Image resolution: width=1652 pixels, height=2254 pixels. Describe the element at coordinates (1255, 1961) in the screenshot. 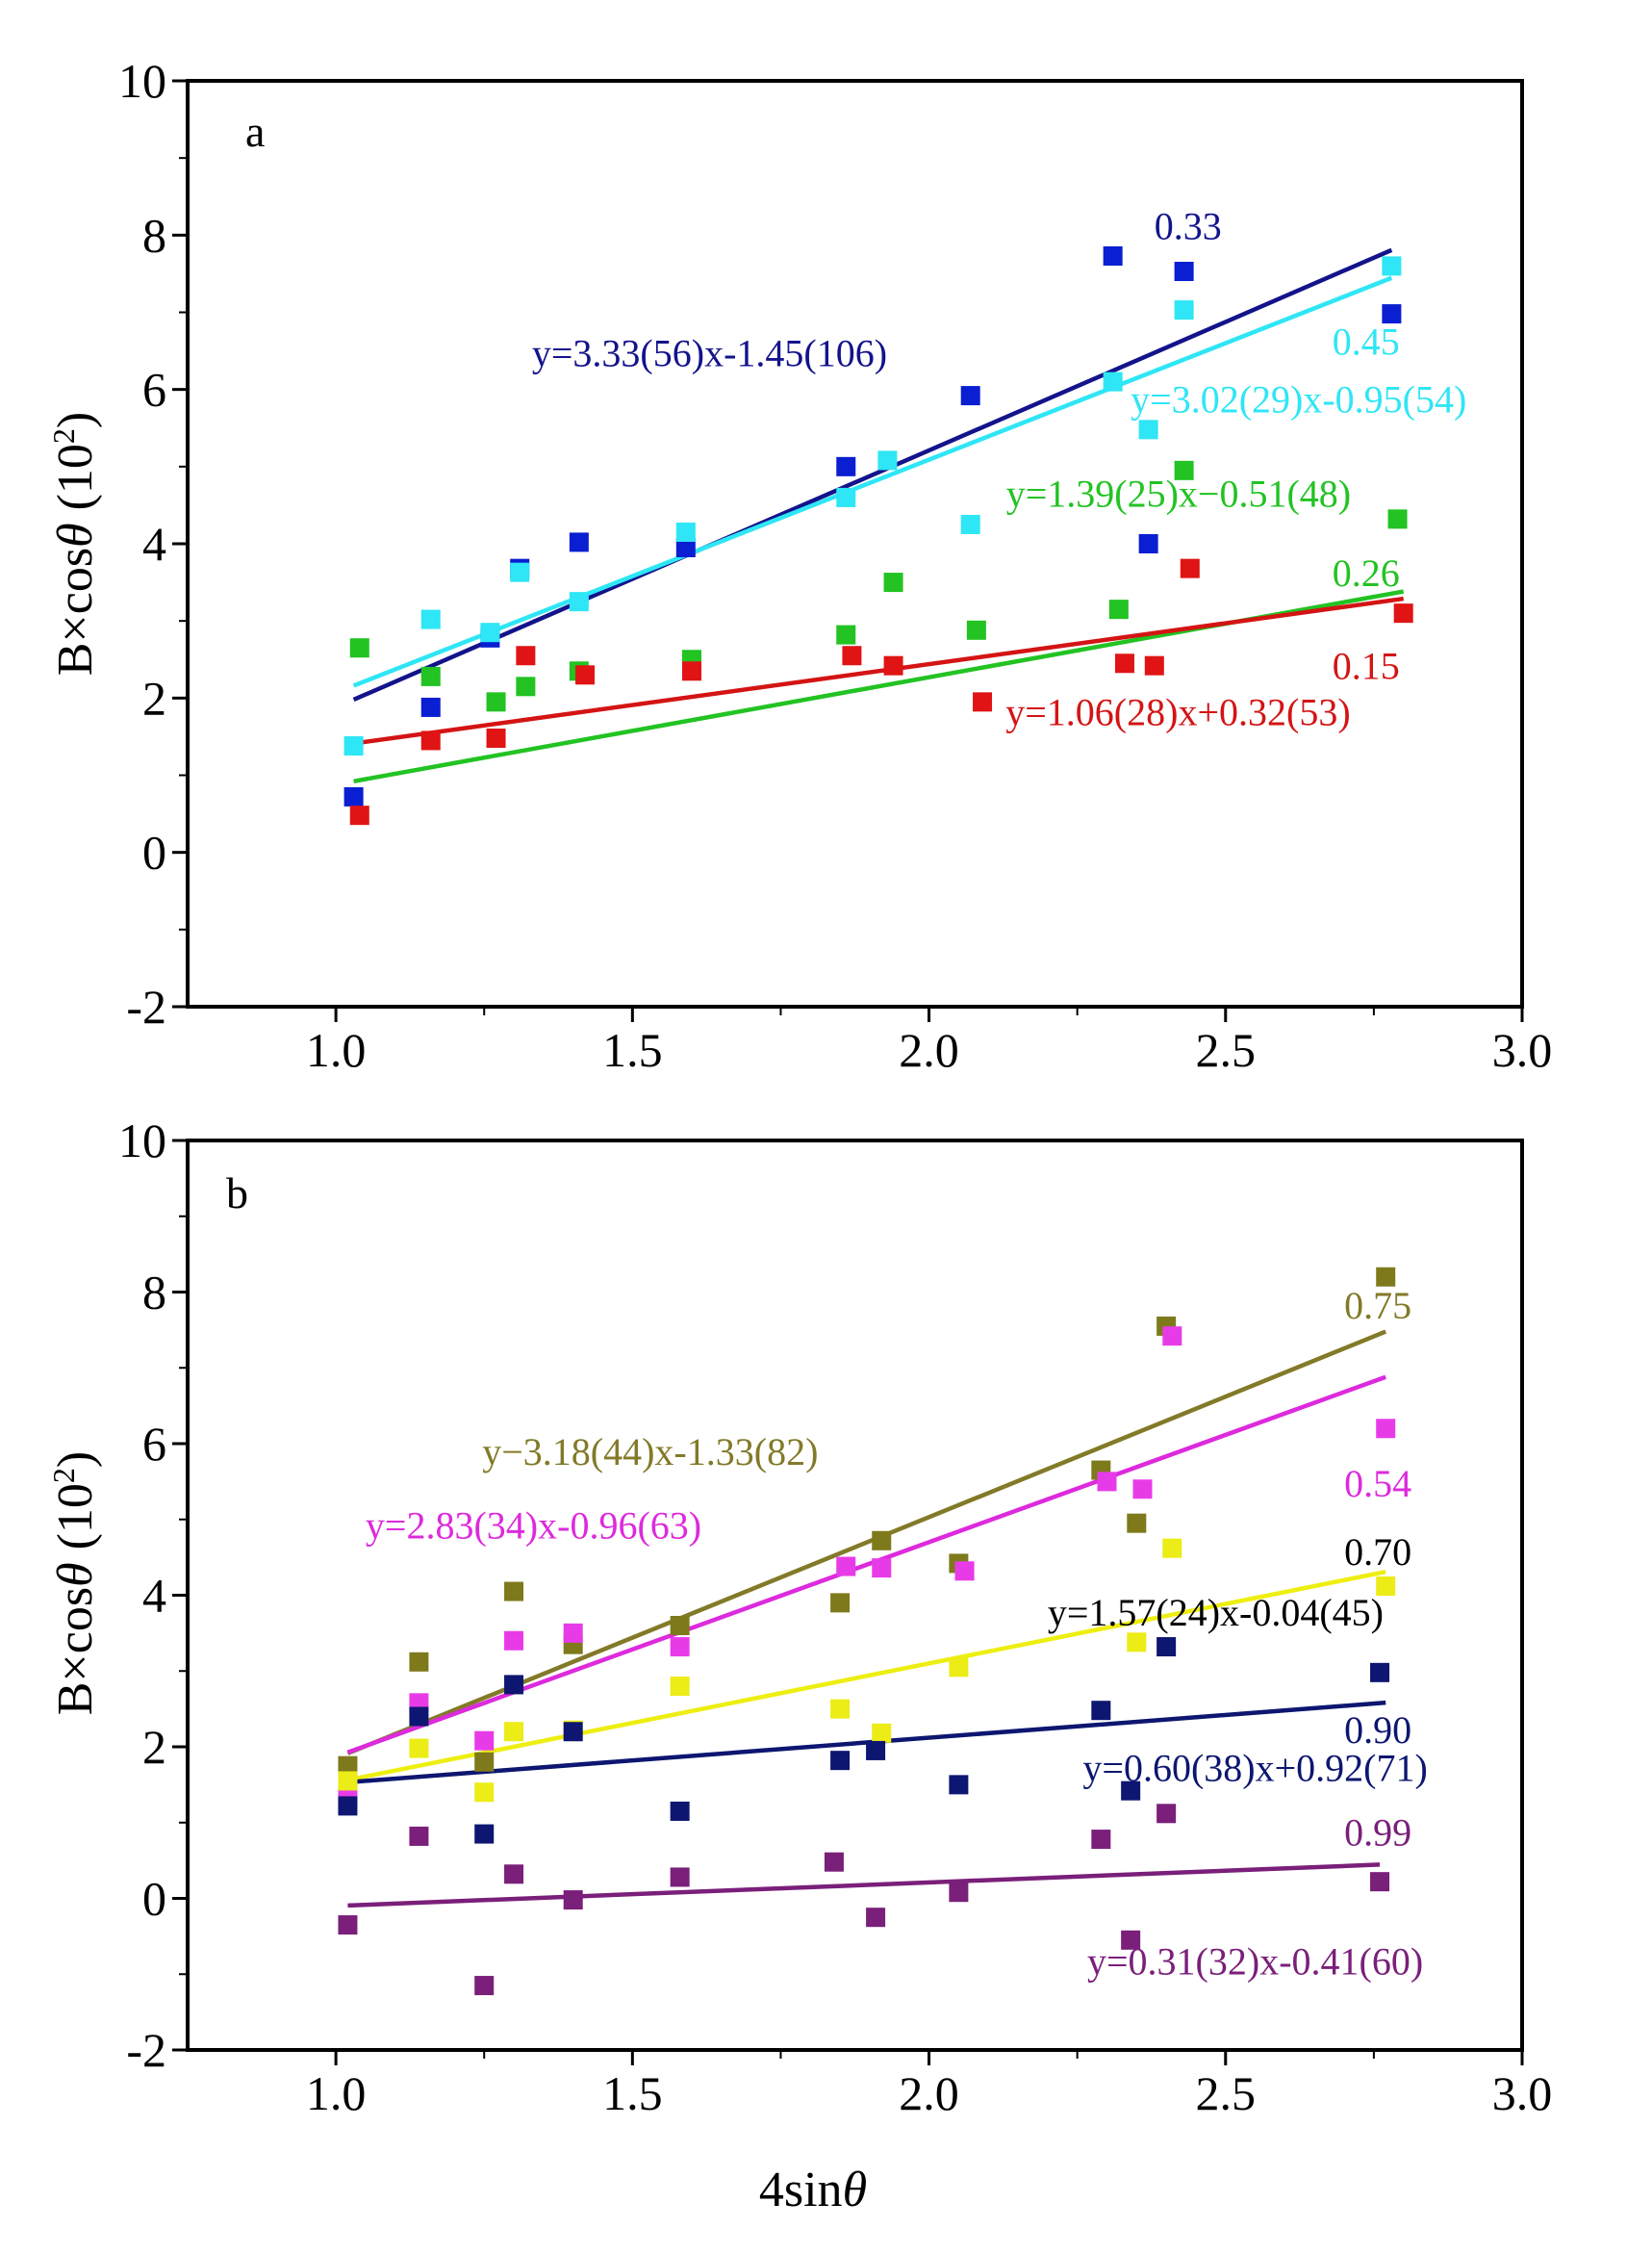

I see `fit-equation-0.99: y=0.31(32)x-0.41(60)` at that location.